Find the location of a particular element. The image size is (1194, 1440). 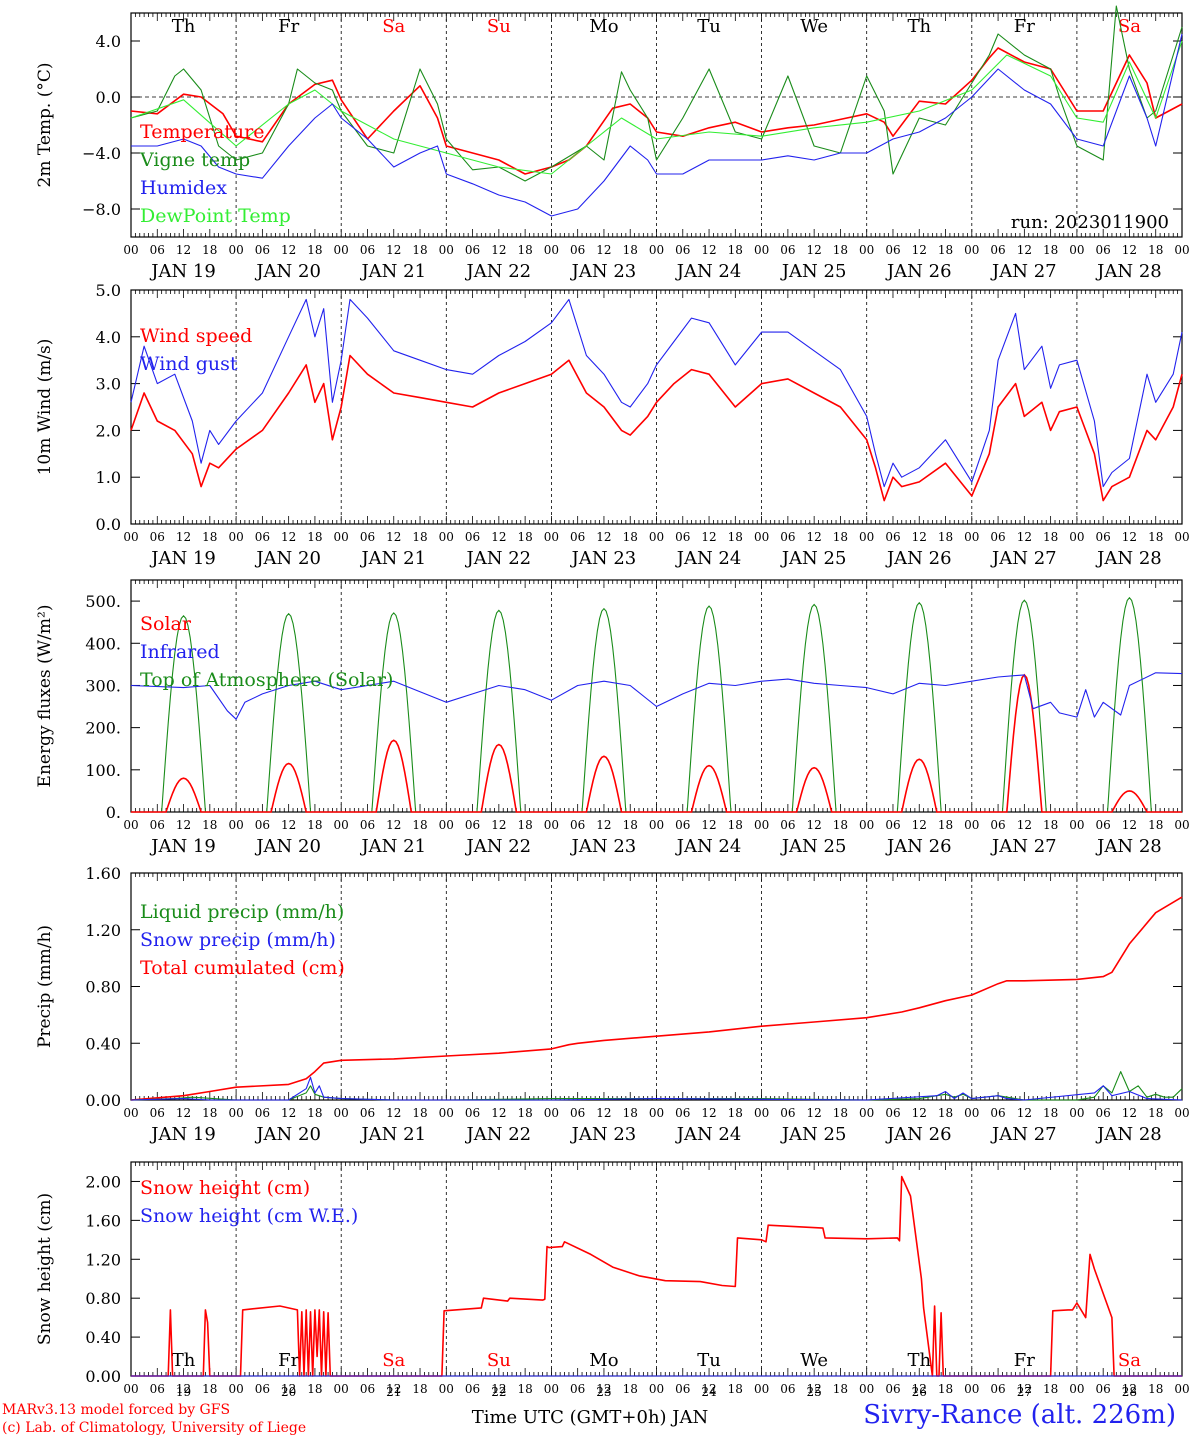

y-tick-label: 0.00 is located at coordinates (103, 1376).